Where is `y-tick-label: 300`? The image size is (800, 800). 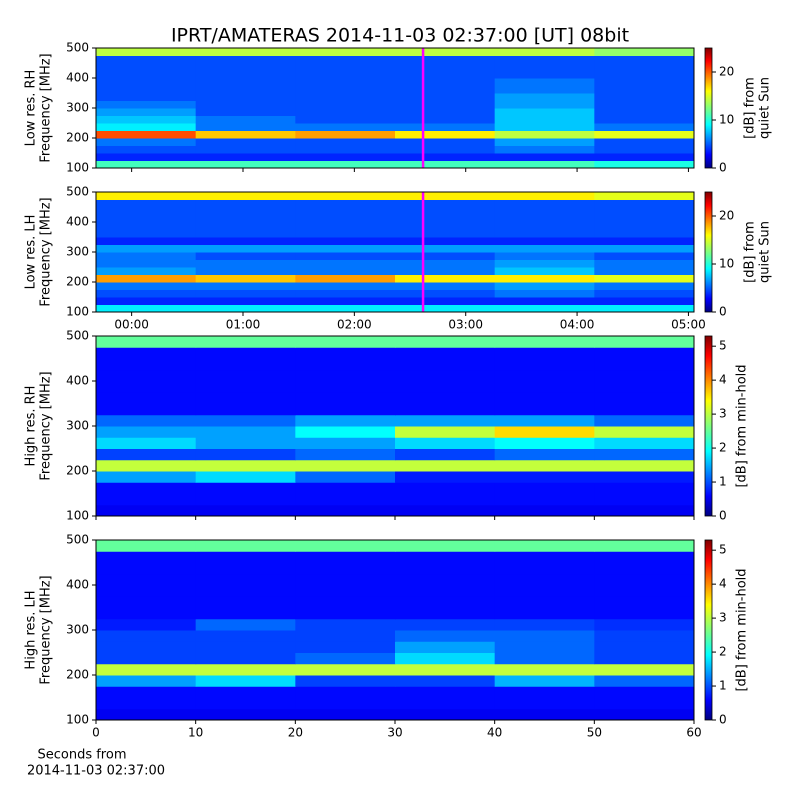
y-tick-label: 300 is located at coordinates (77, 252).